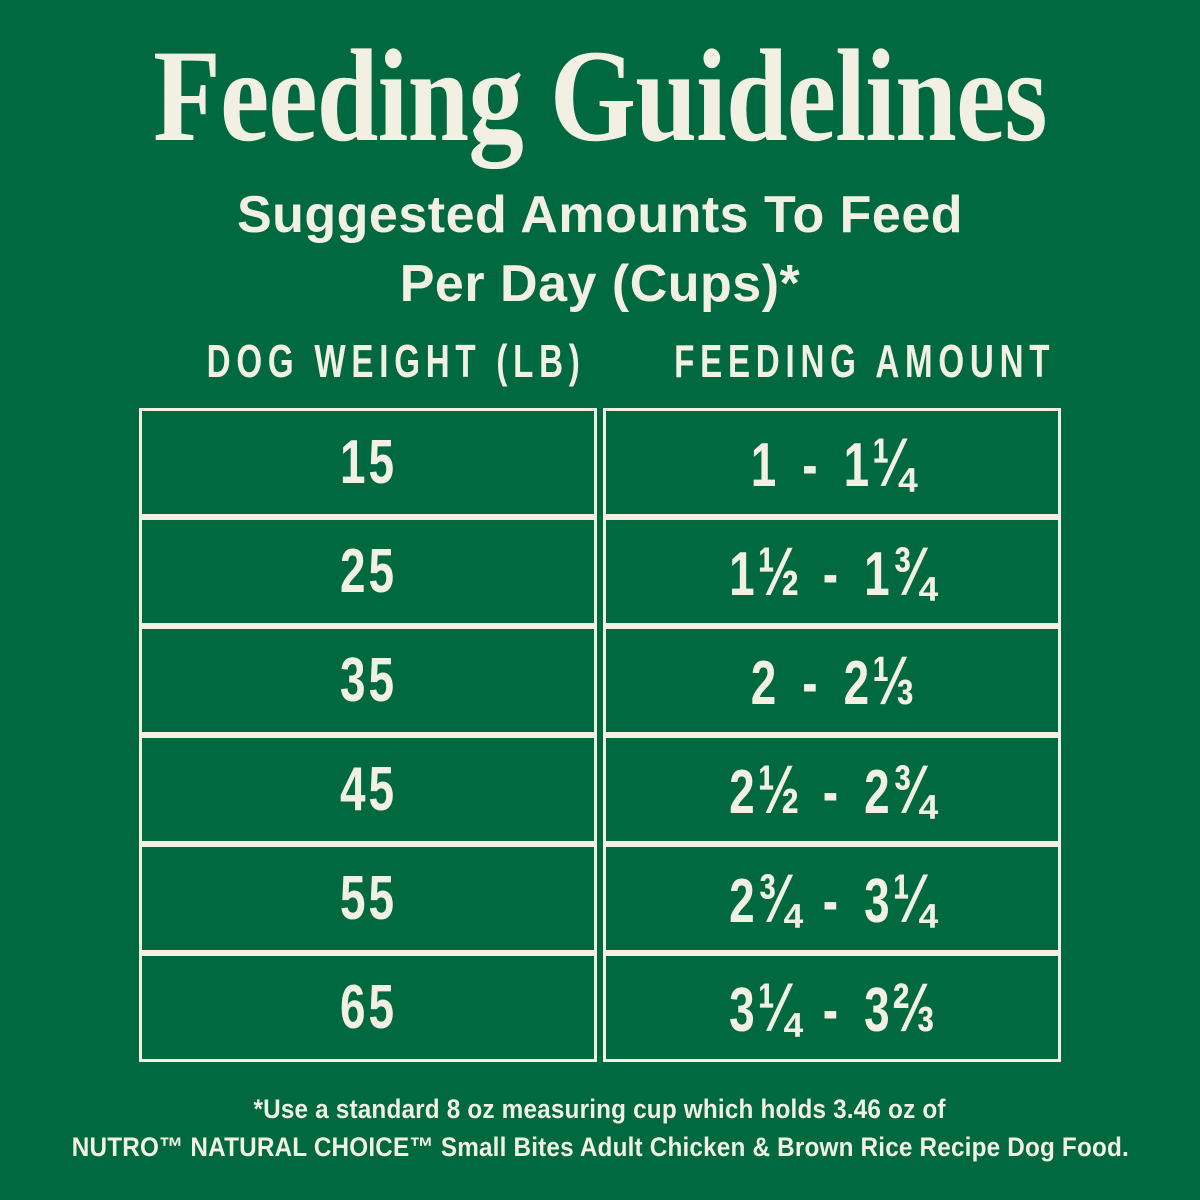 Image resolution: width=1200 pixels, height=1200 pixels. I want to click on feeding-amount-cell: 2 - 2⅓, so click(832, 680).